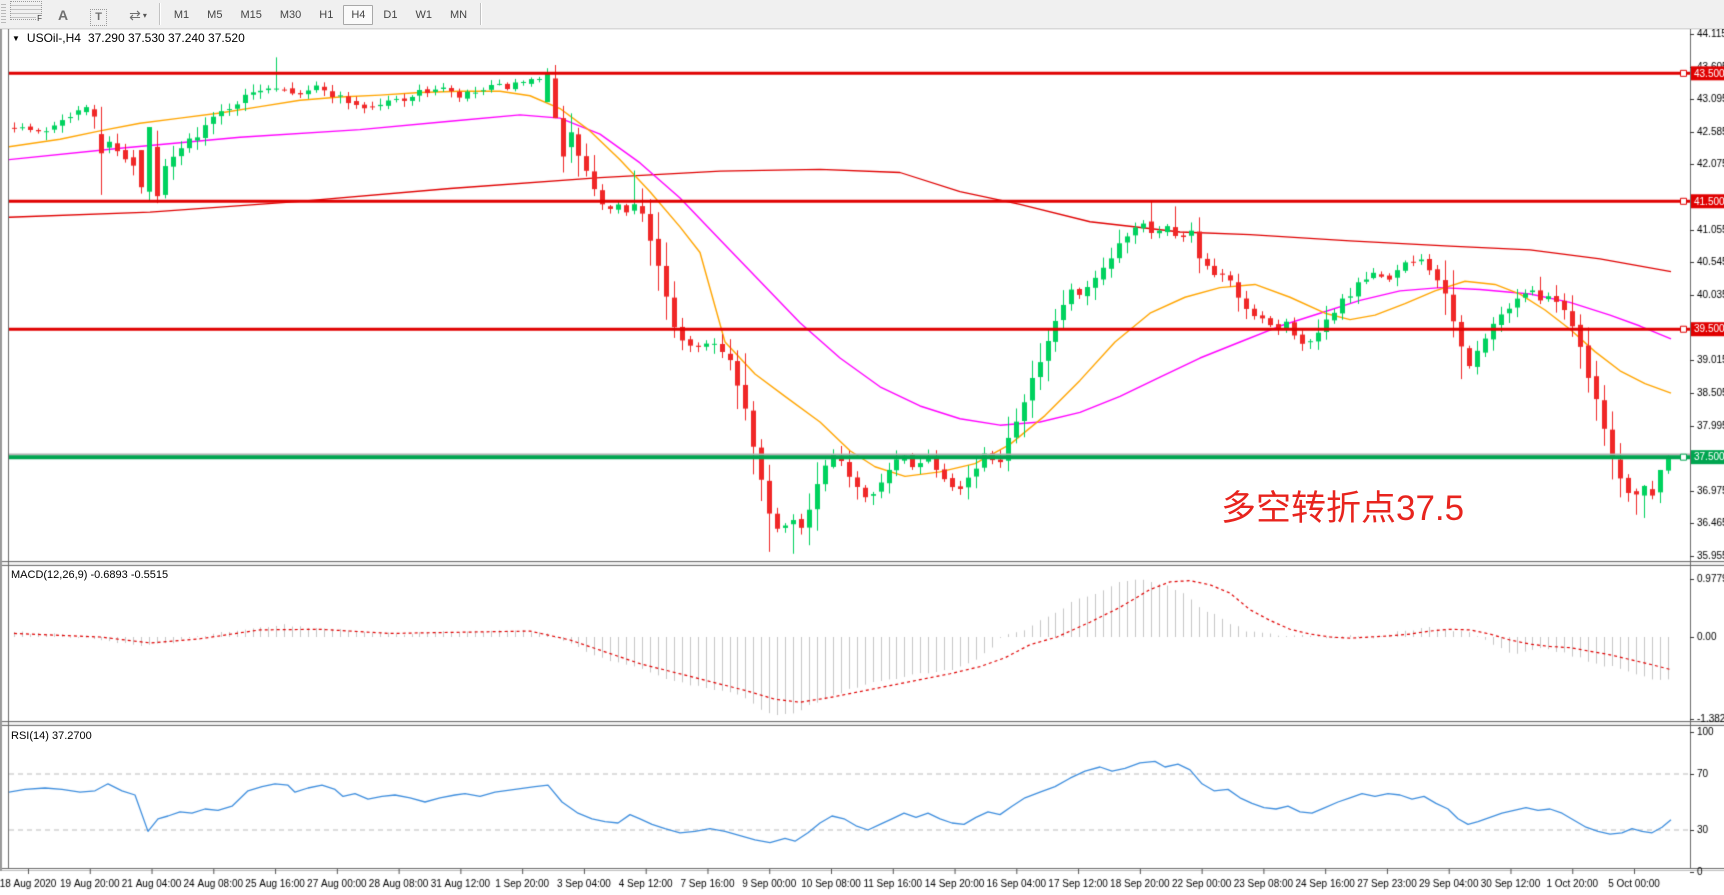 The height and width of the screenshot is (895, 1724). Describe the element at coordinates (181, 15) in the screenshot. I see `timeframe-button-m1: M1` at that location.